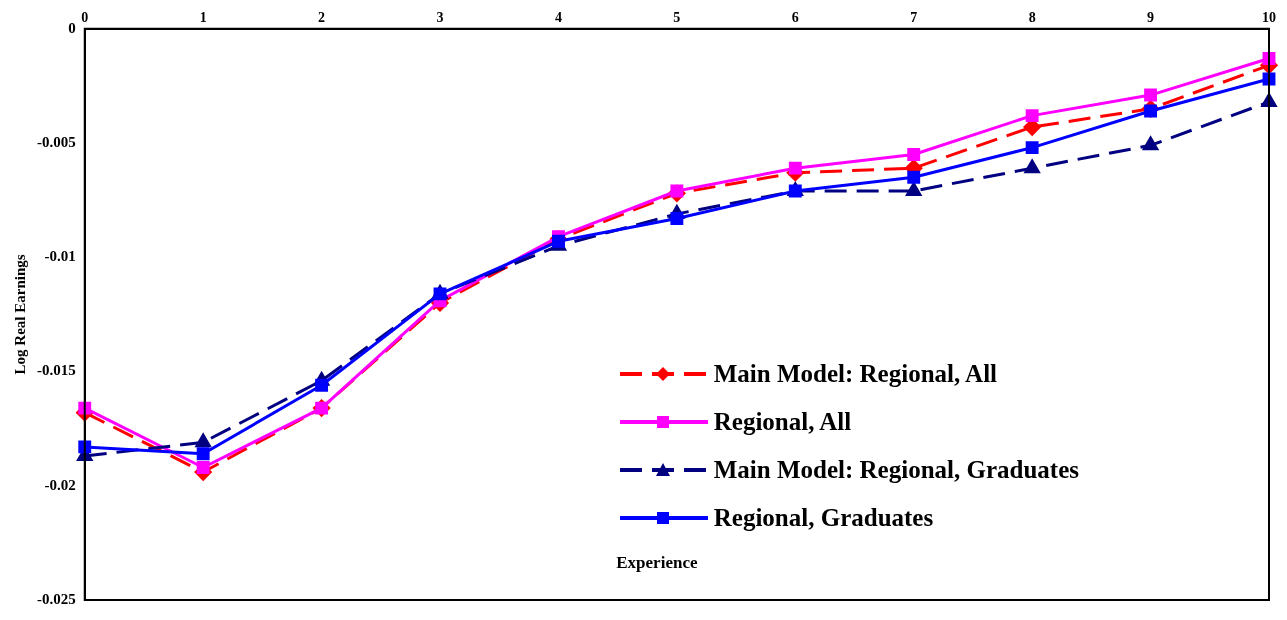 The image size is (1287, 620). What do you see at coordinates (1032, 18) in the screenshot?
I see `x-tick-label: 8` at bounding box center [1032, 18].